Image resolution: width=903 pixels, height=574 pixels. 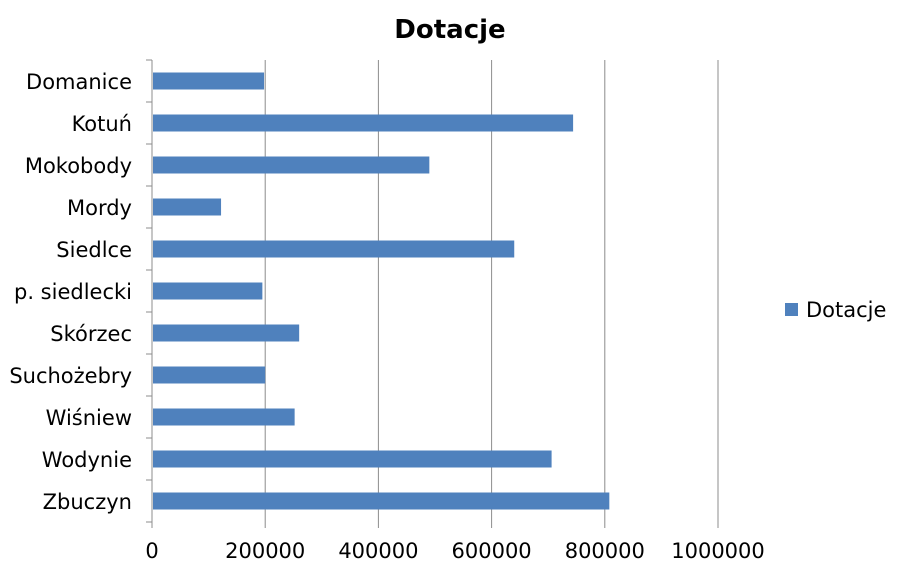 I want to click on x-tick-label: 400000, so click(x=378, y=551).